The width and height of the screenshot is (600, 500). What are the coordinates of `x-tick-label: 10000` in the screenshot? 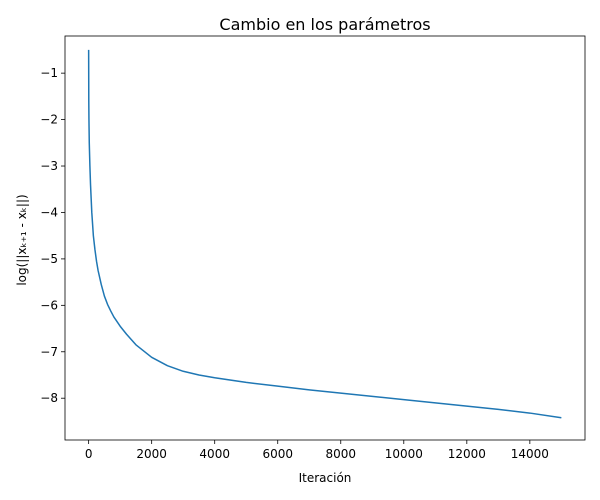 It's located at (404, 454).